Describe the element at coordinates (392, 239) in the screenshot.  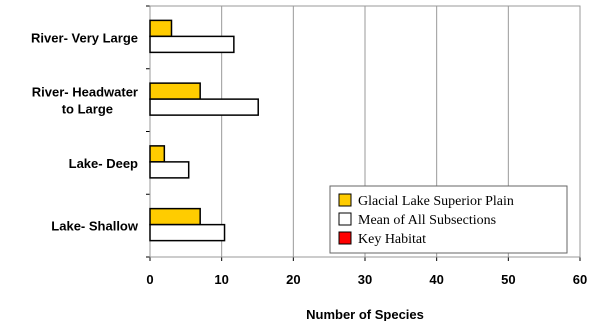
I see `legend-label-key-habitat: Key Habitat` at that location.